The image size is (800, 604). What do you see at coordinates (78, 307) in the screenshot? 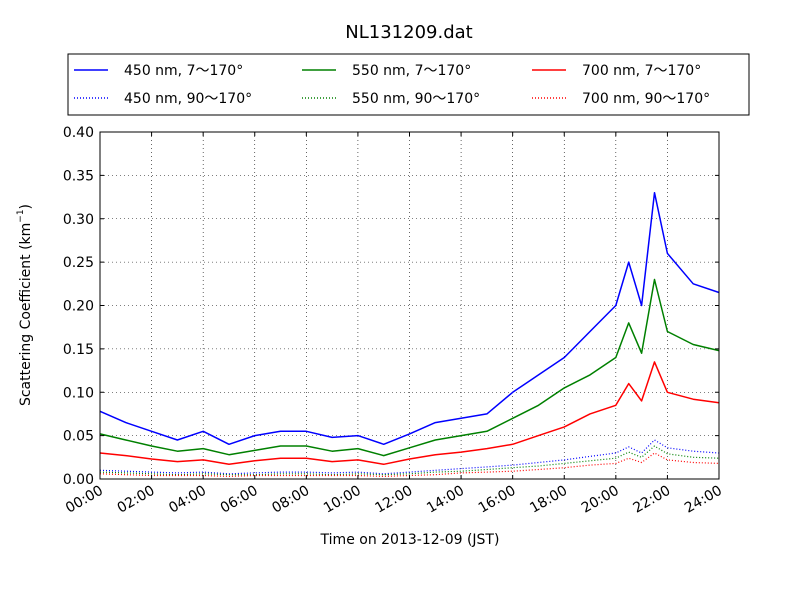
I see `y-tick-label: 0.20` at bounding box center [78, 307].